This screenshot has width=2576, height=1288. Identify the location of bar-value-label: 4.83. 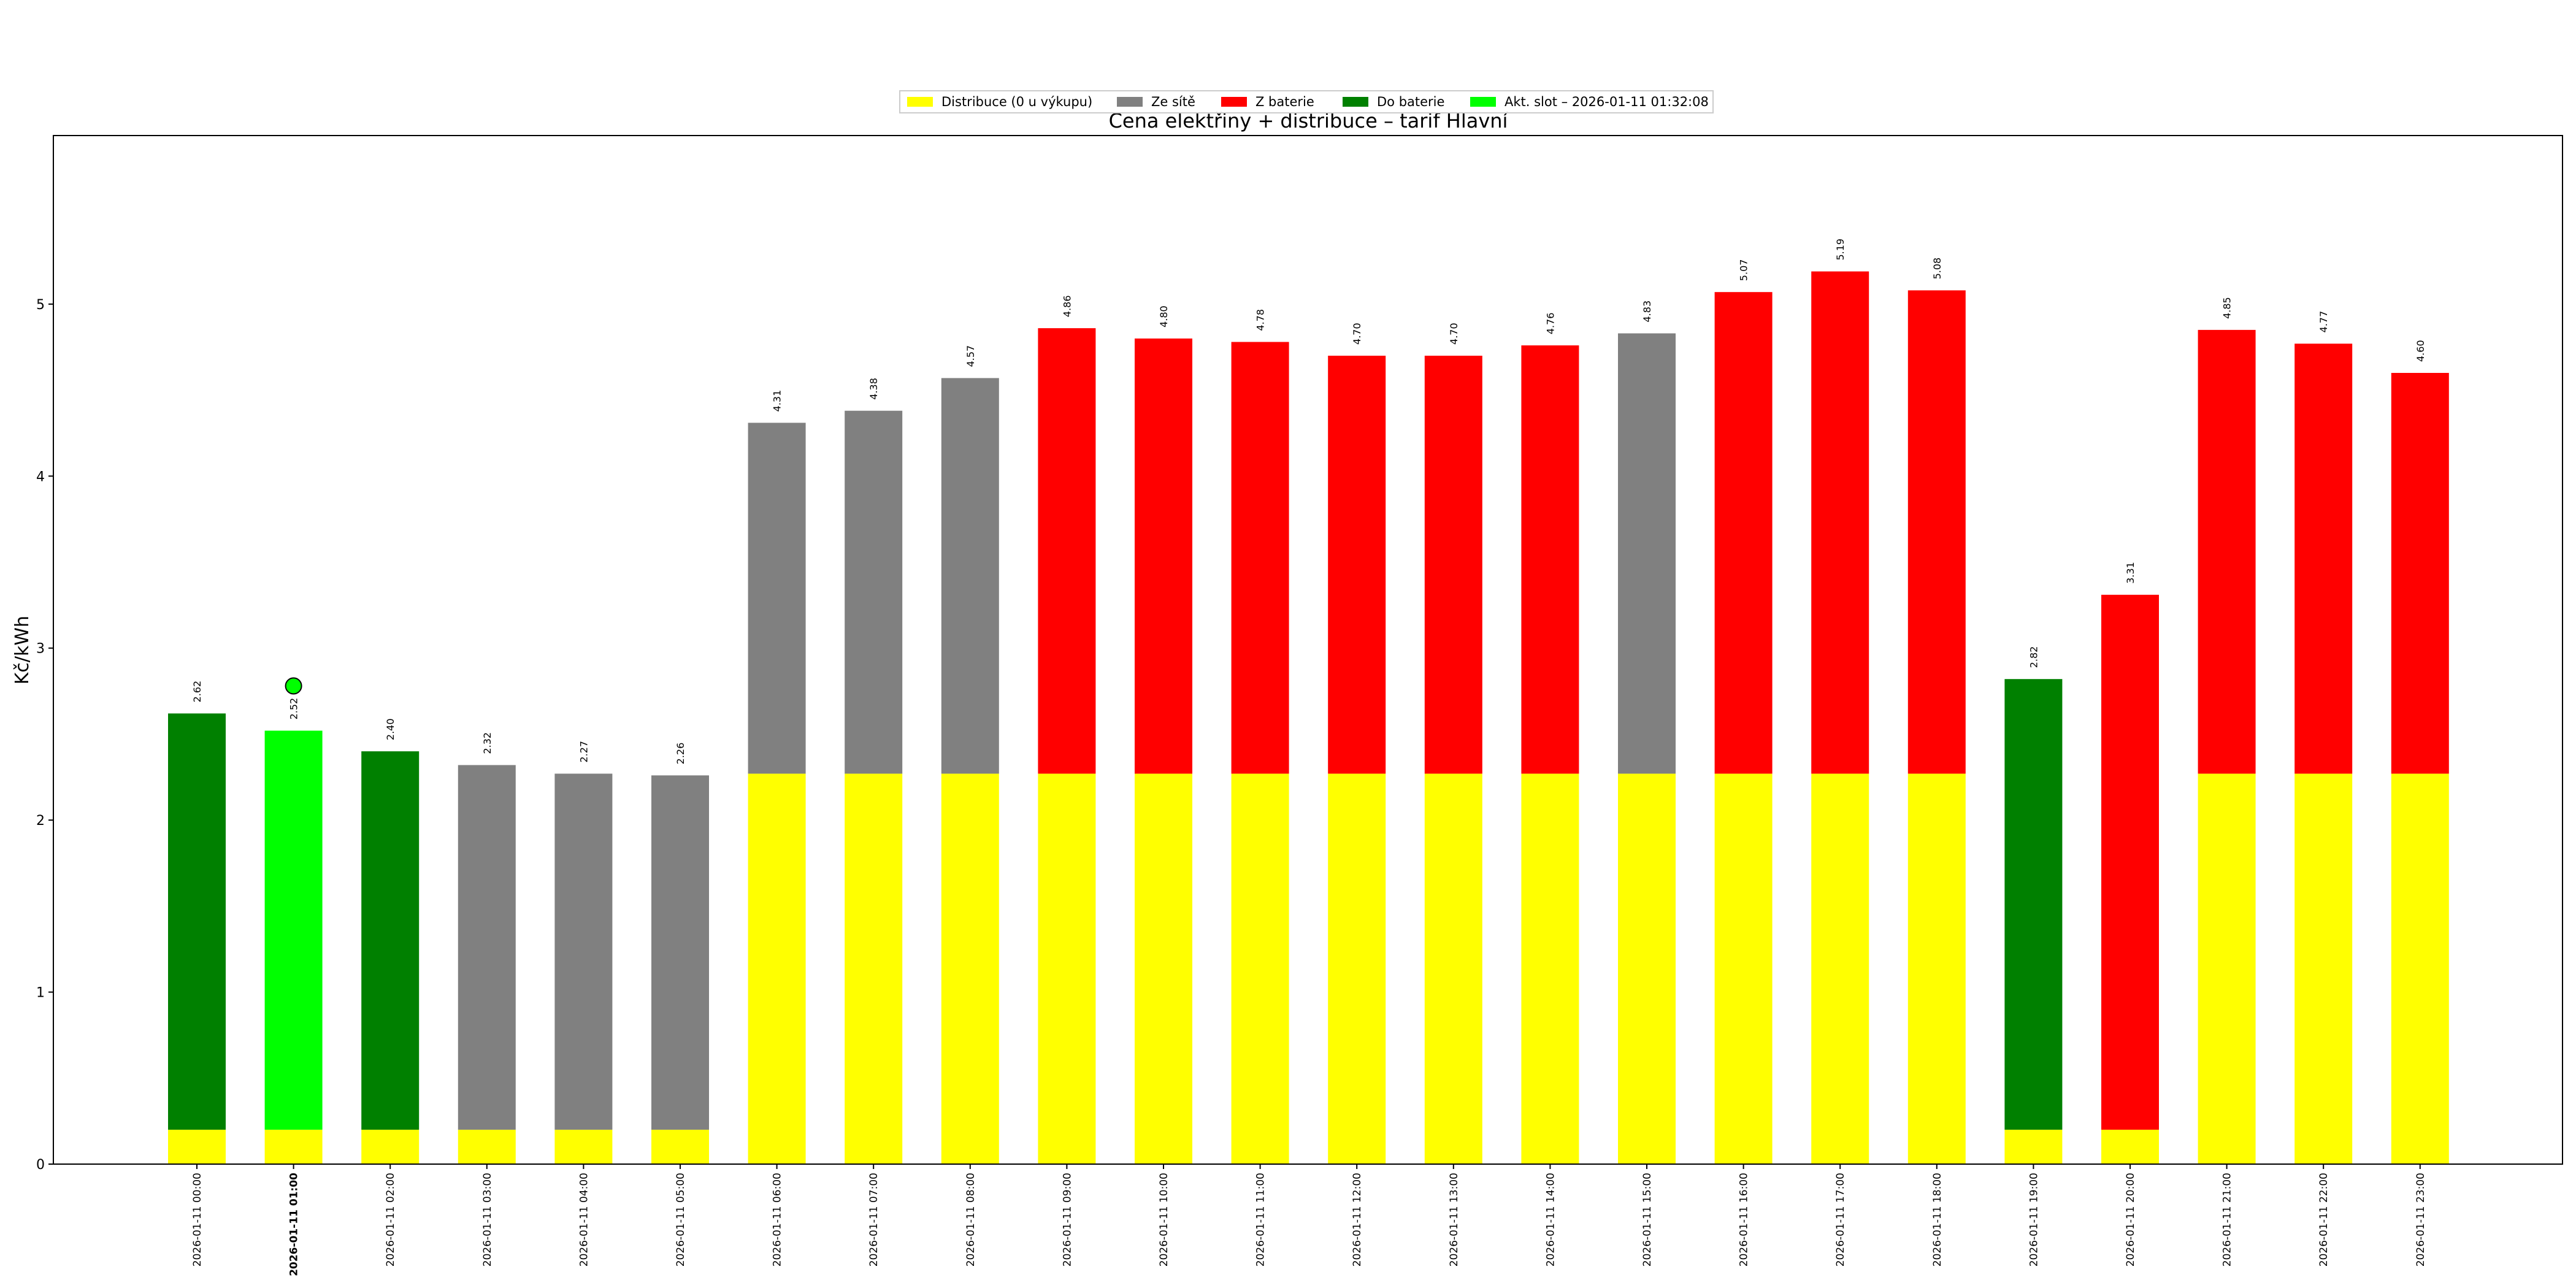
(1647, 312).